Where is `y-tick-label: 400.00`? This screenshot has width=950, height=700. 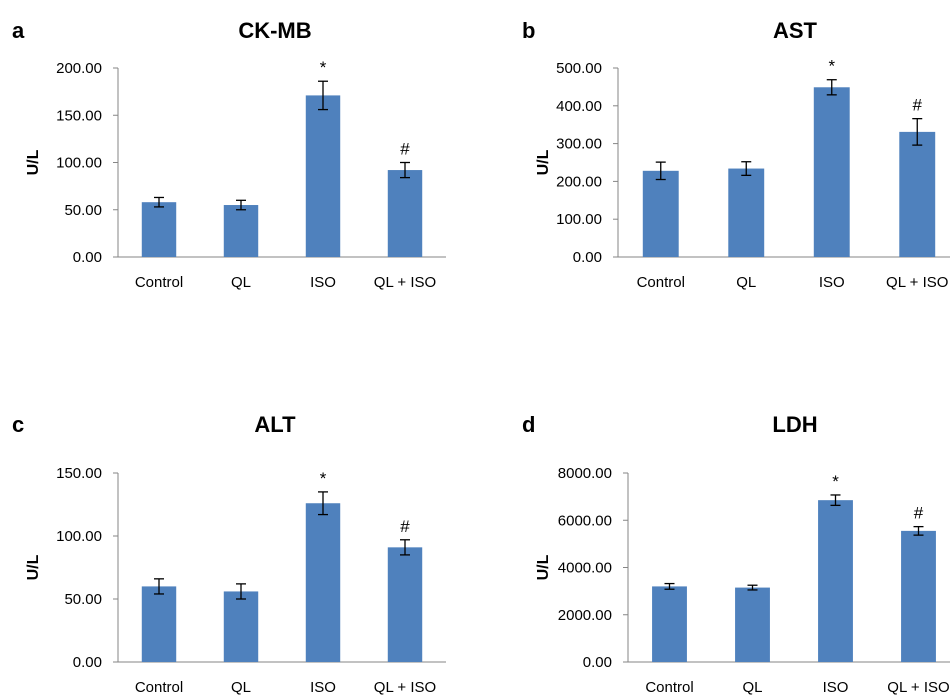
y-tick-label: 400.00 is located at coordinates (579, 106).